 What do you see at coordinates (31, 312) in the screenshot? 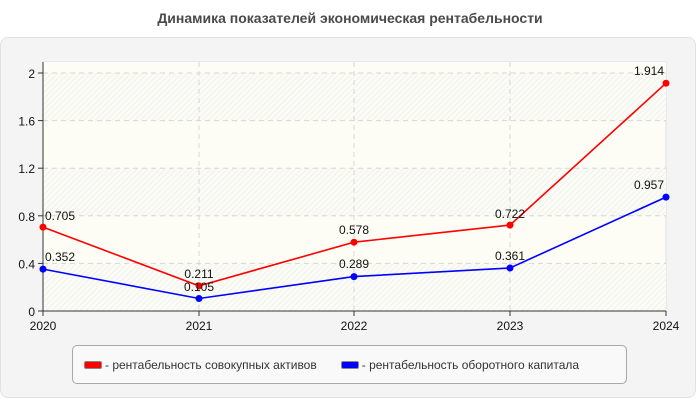
I see `y-tick-label: 0` at bounding box center [31, 312].